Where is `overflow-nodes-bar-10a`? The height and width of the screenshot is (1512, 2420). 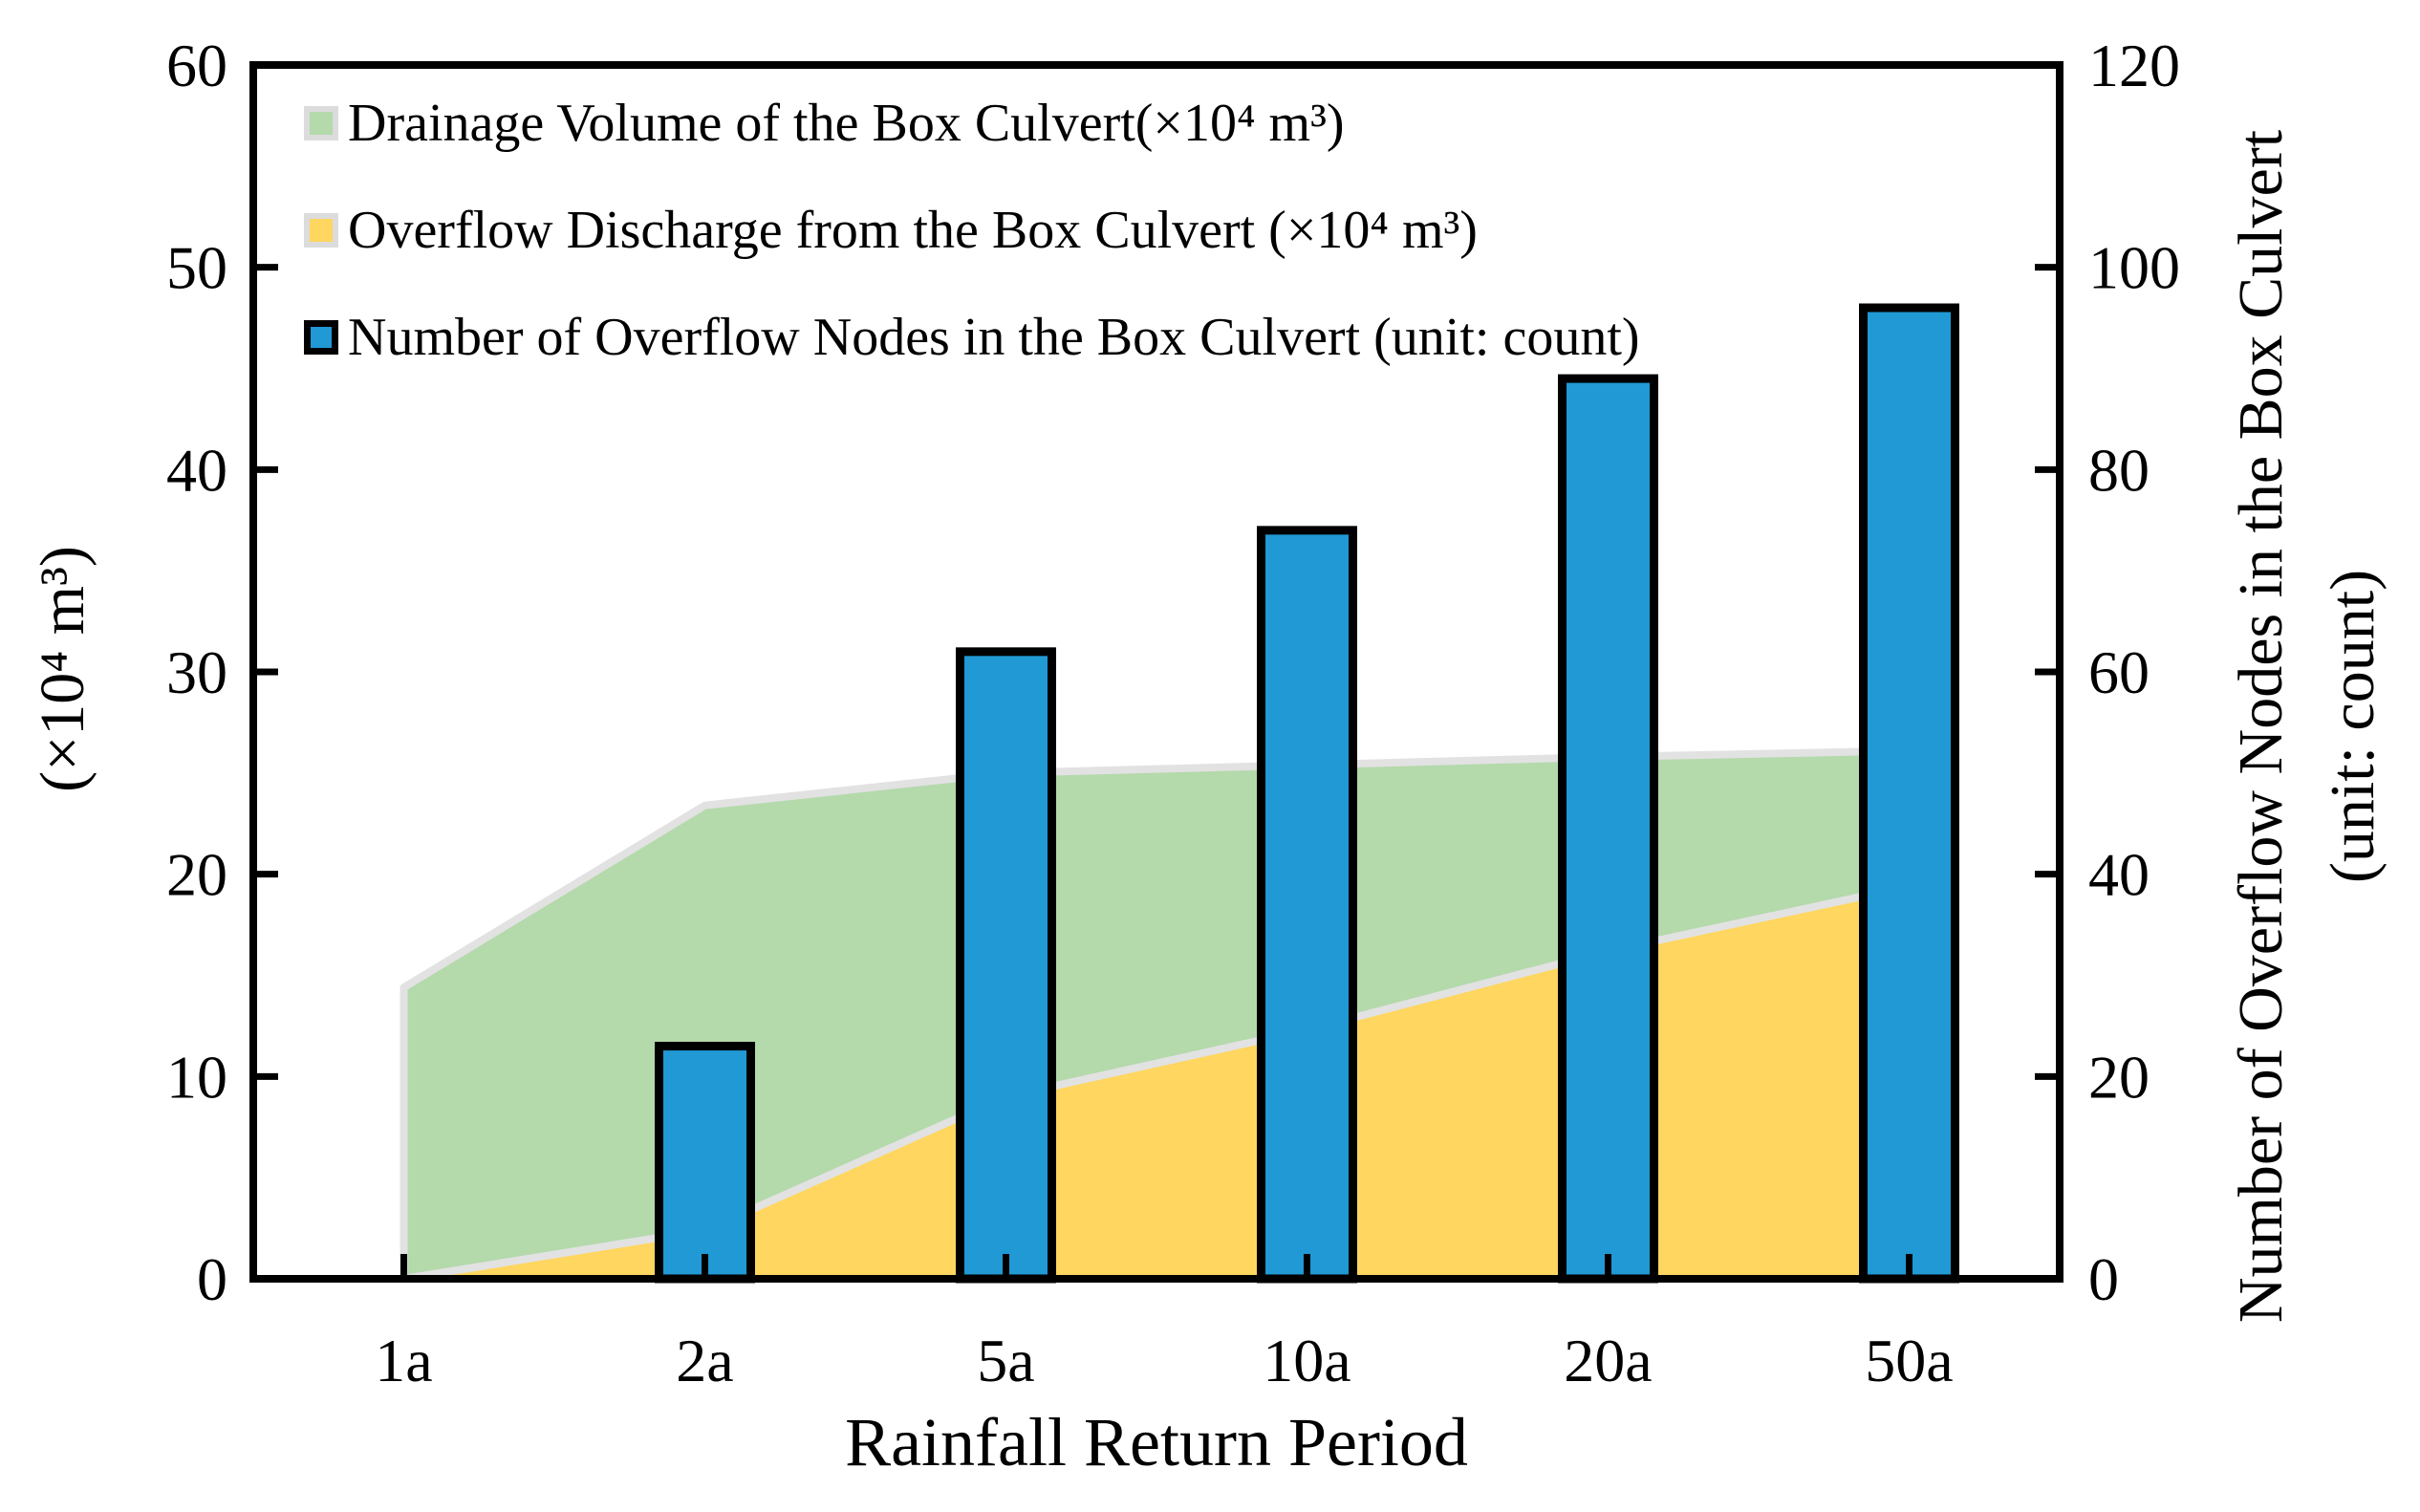
overflow-nodes-bar-10a is located at coordinates (1307, 905).